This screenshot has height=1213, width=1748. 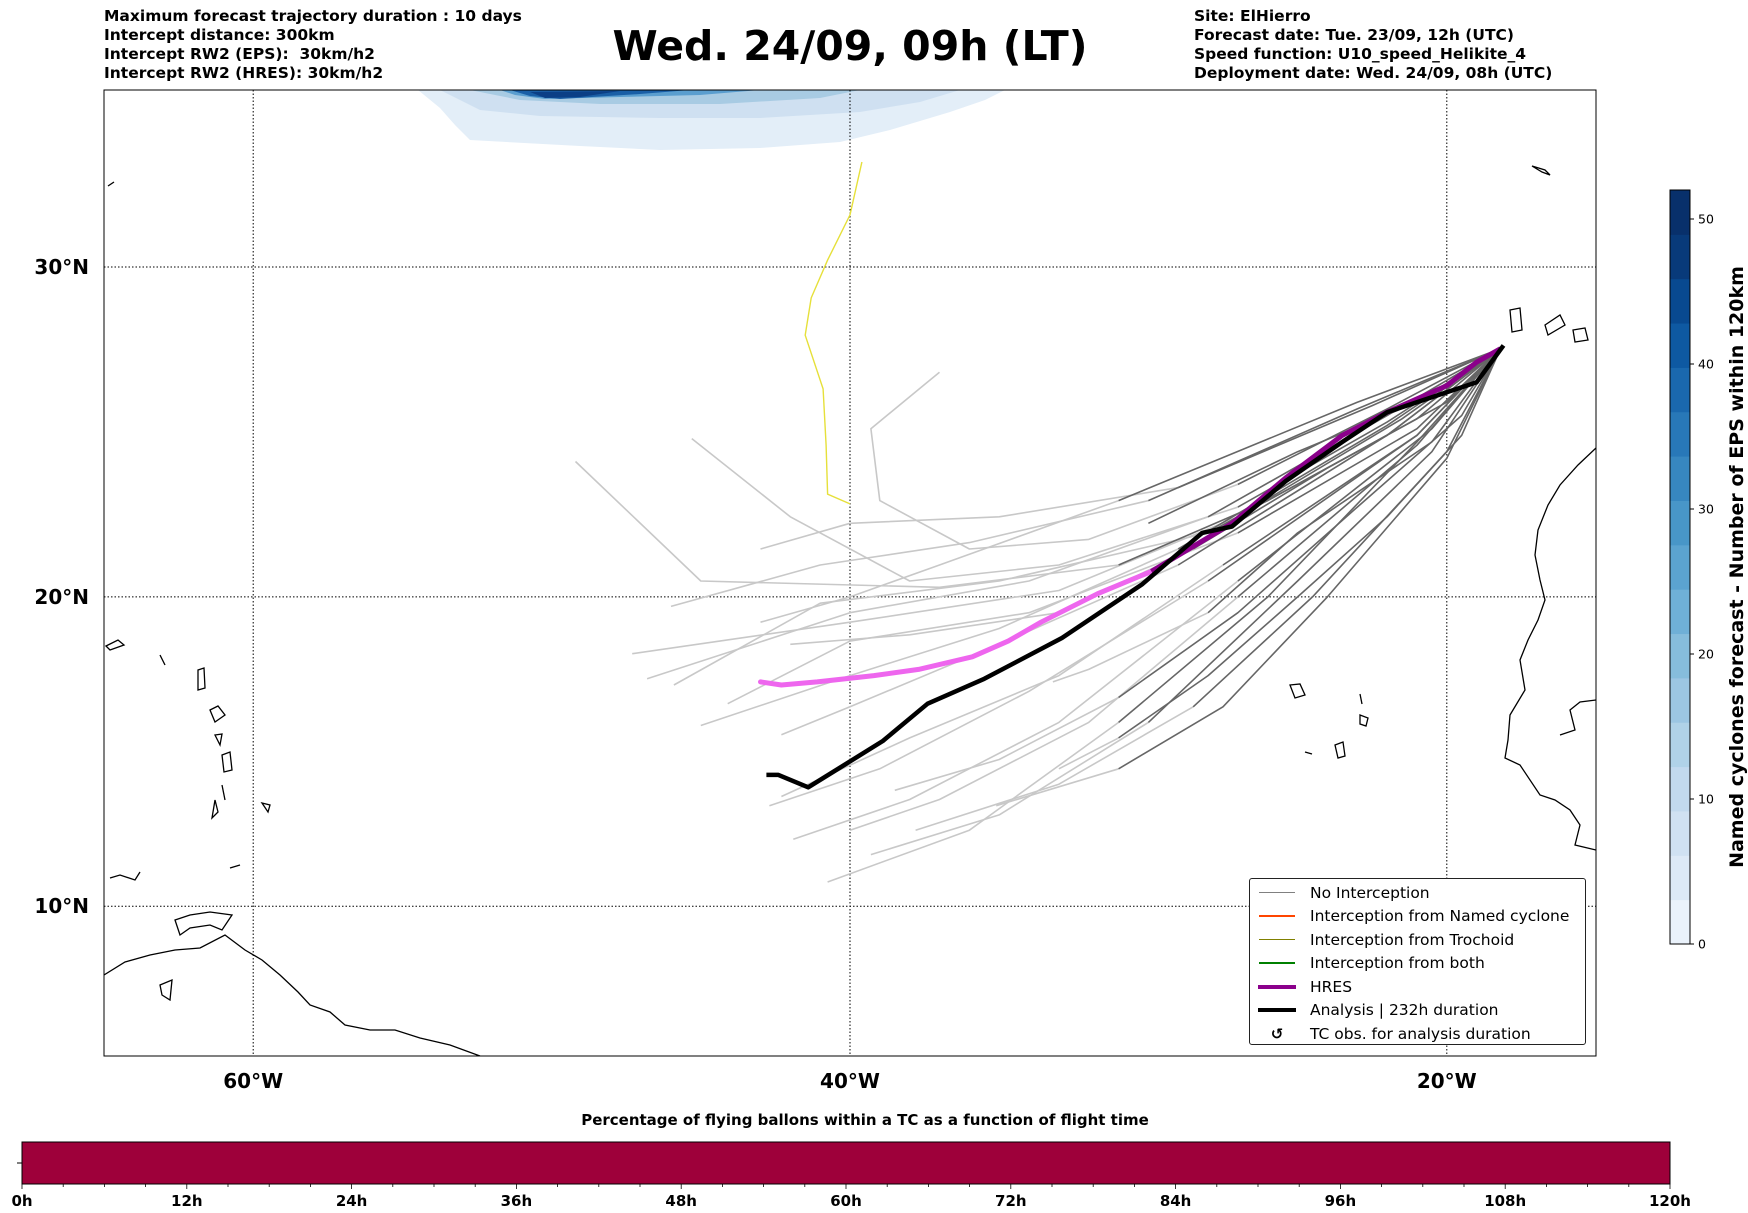 What do you see at coordinates (253, 1081) in the screenshot?
I see `lon-tick-label: 60°W` at bounding box center [253, 1081].